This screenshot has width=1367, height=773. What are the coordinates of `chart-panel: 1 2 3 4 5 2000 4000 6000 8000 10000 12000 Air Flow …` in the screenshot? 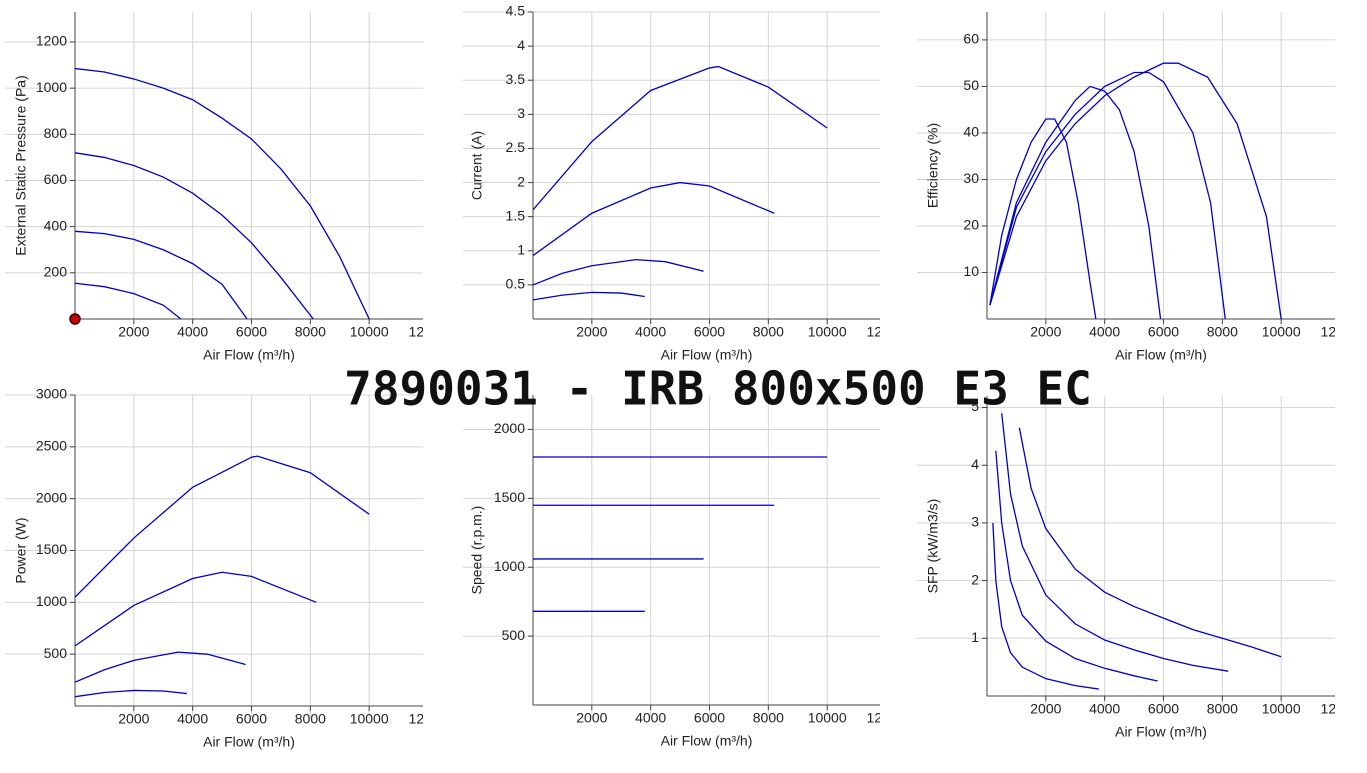 It's located at (1138, 568).